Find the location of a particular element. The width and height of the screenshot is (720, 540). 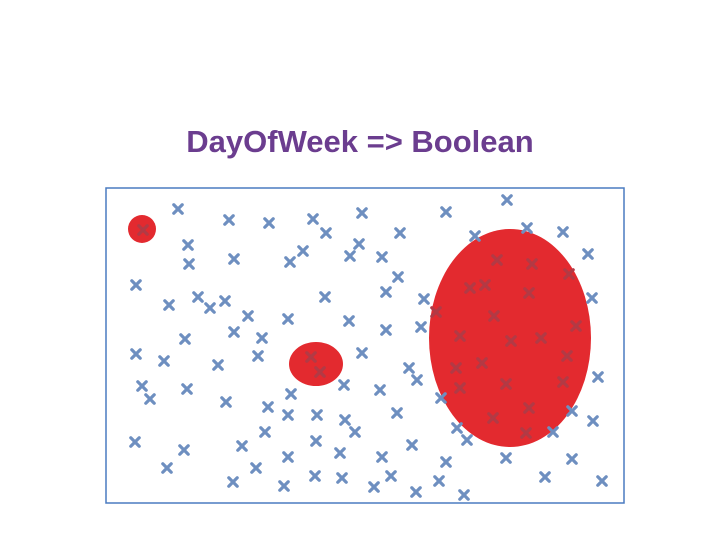

slide-title: DayOfWeek => Boolean is located at coordinates (360, 141).